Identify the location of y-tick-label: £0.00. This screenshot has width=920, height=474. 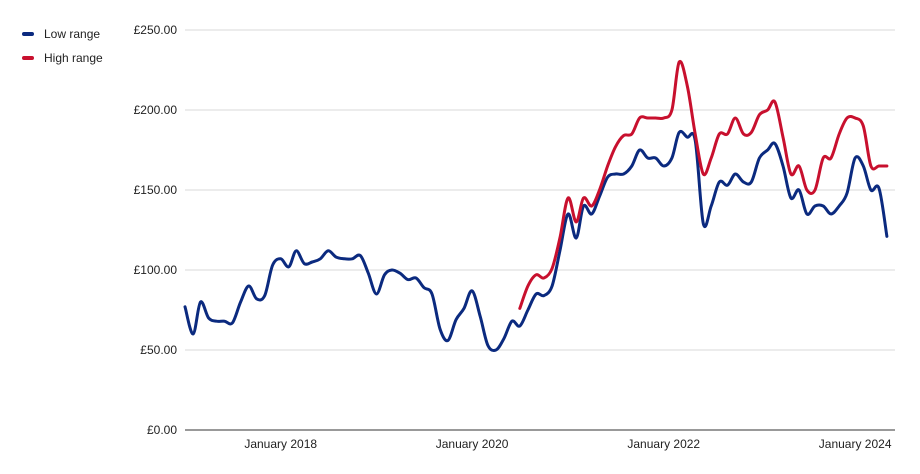
(162, 430).